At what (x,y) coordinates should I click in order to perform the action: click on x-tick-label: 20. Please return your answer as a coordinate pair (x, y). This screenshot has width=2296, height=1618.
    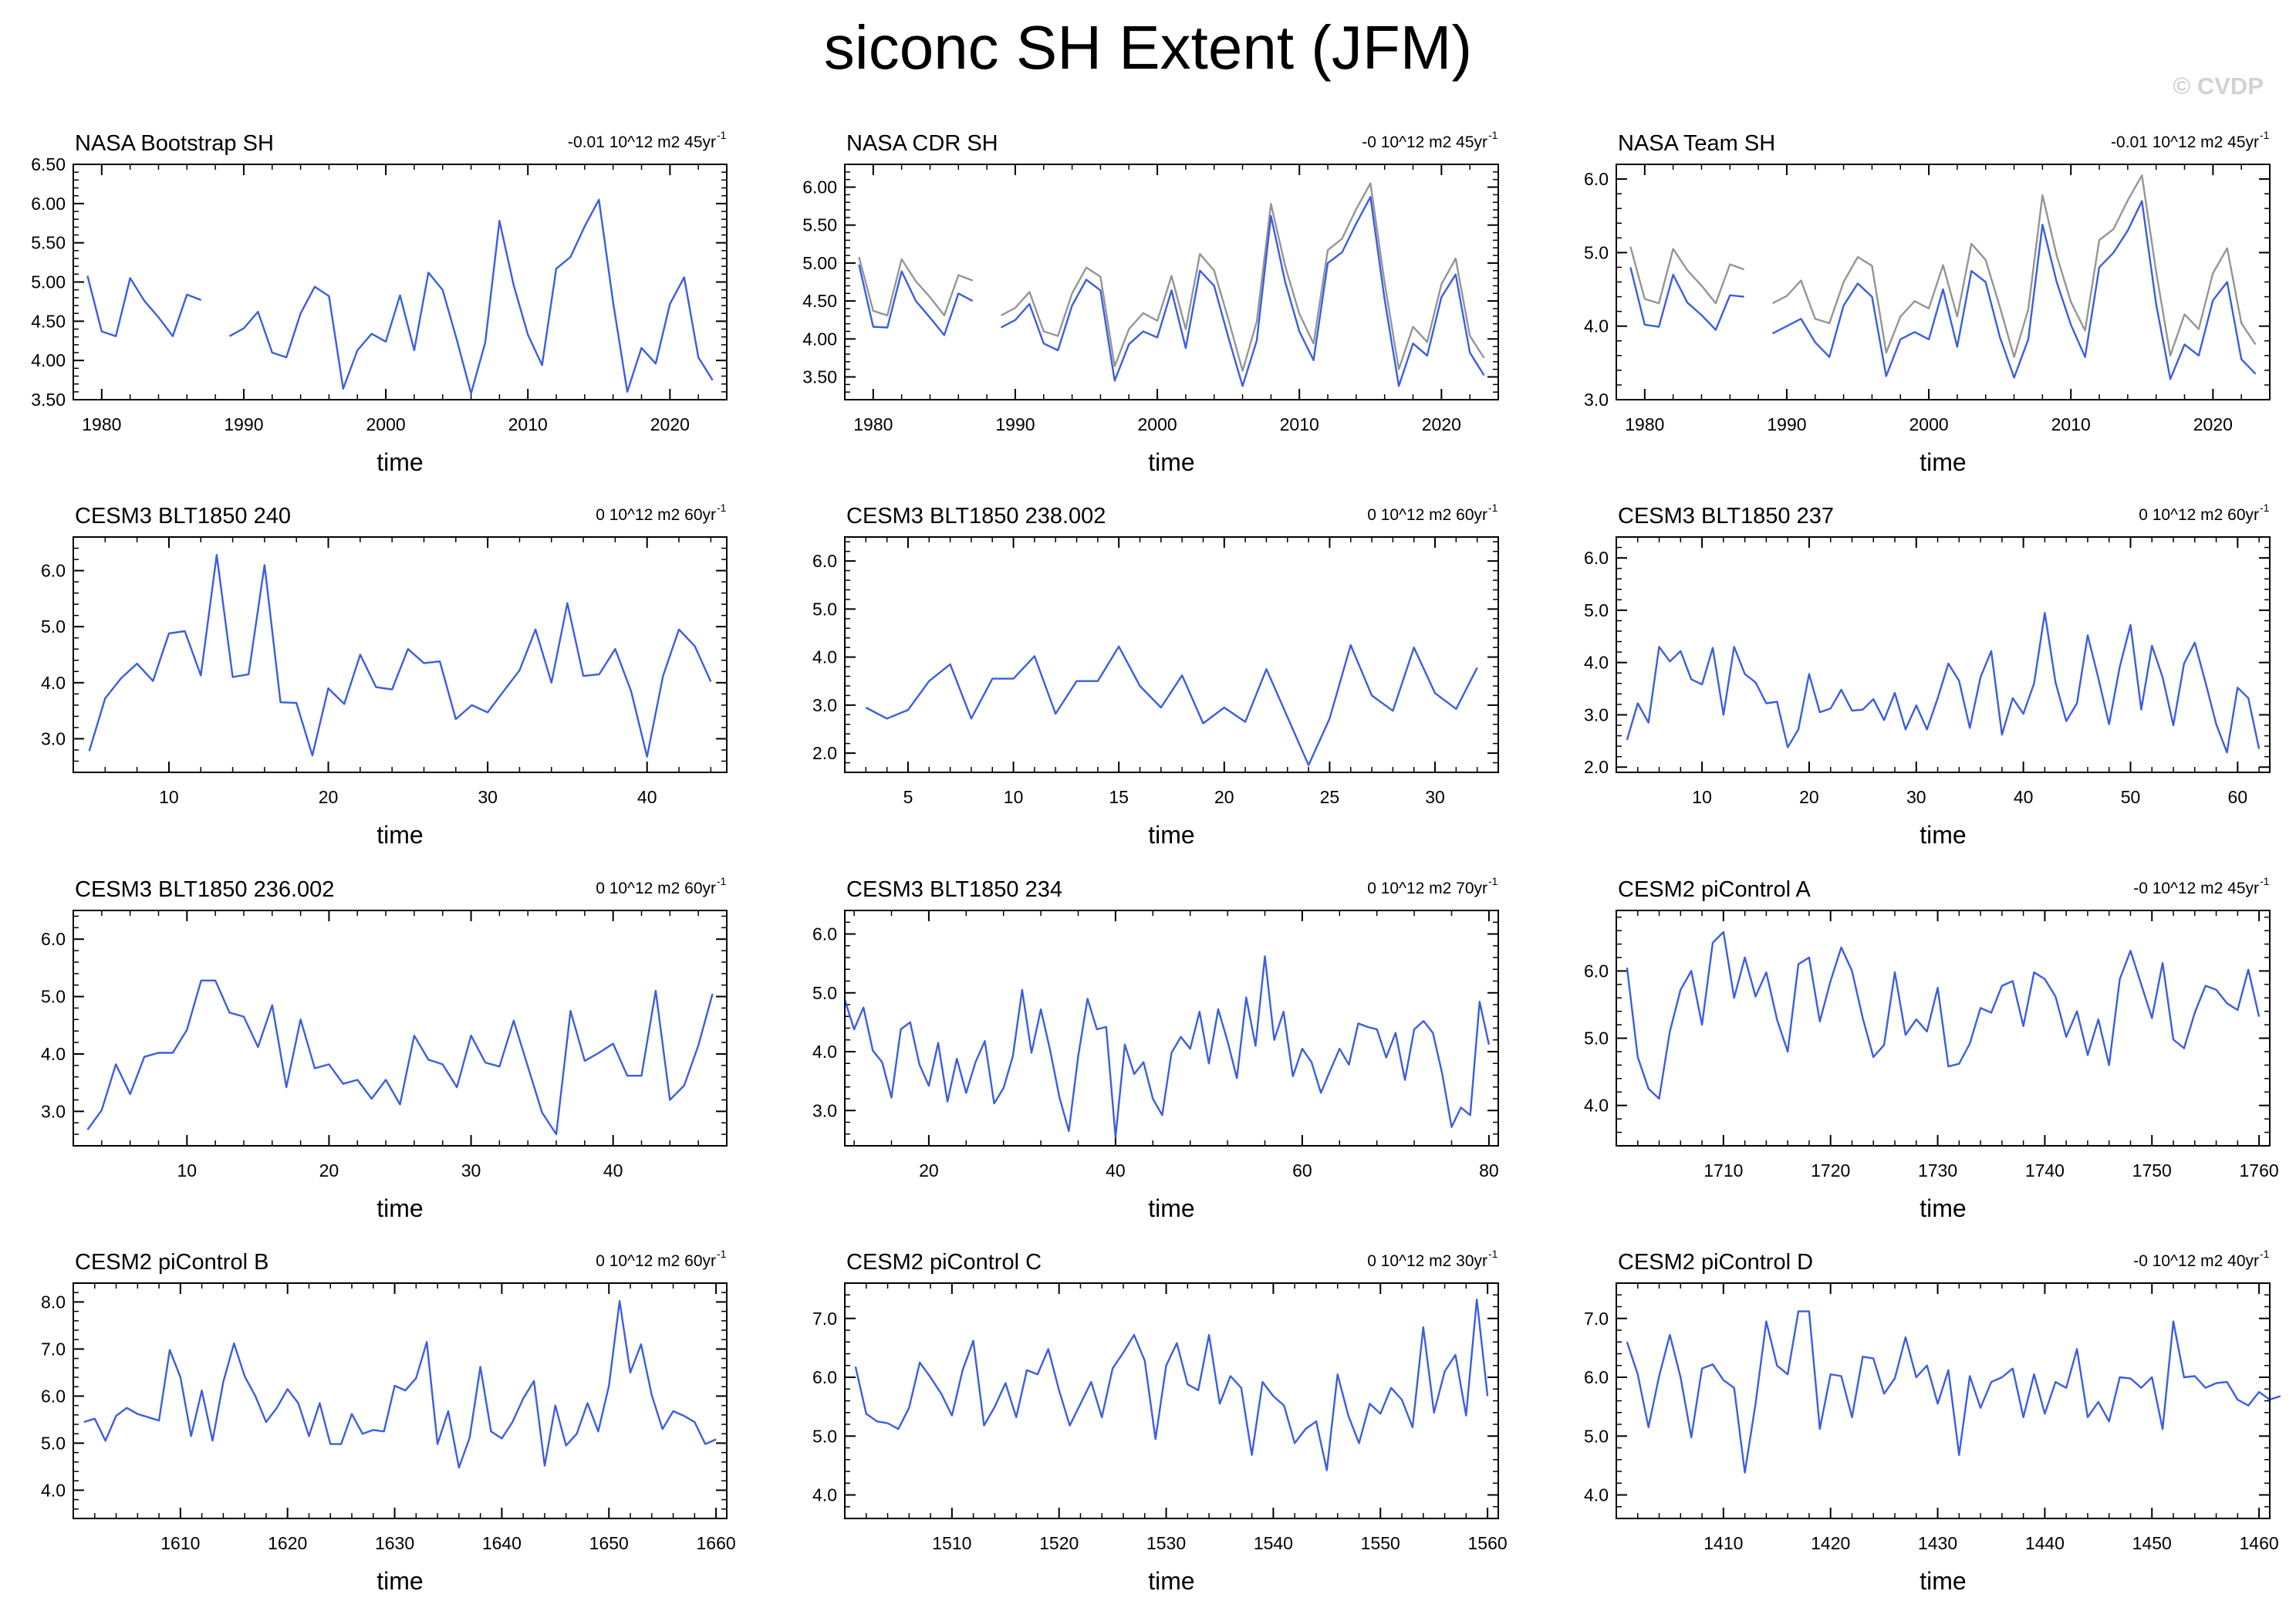
    Looking at the image, I should click on (329, 1170).